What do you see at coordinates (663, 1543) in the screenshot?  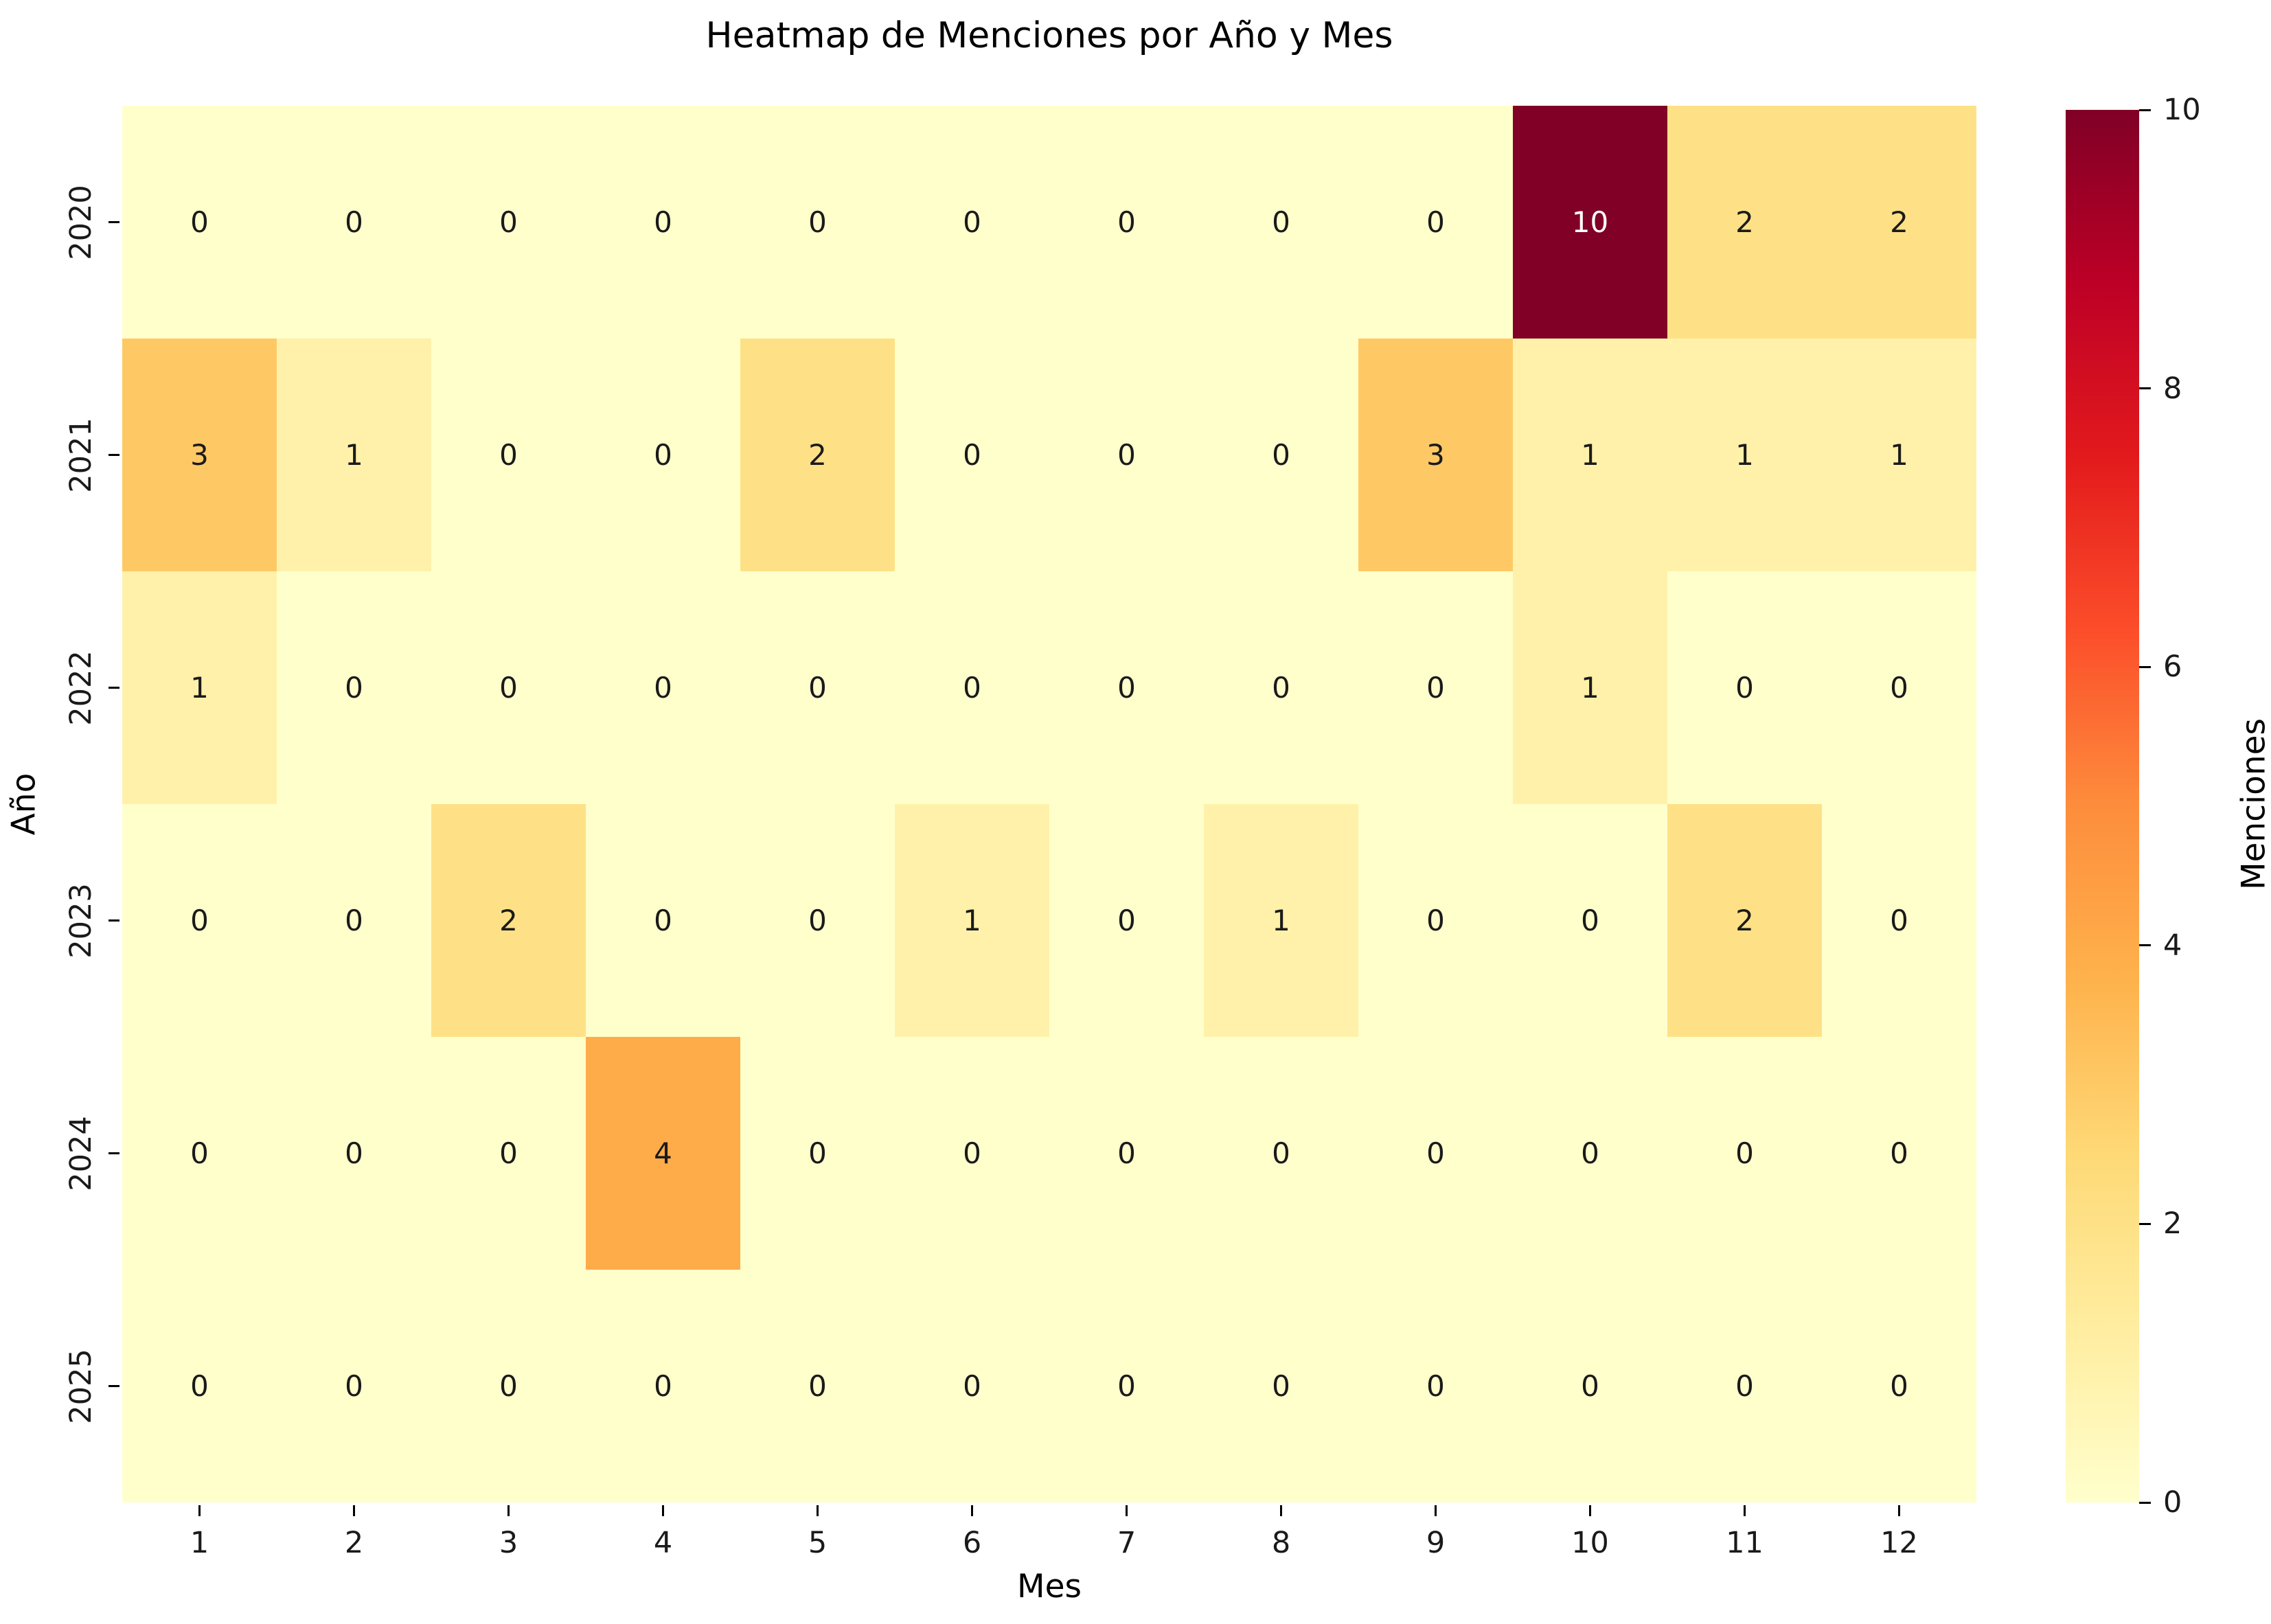 I see `x-tick-label: 4` at bounding box center [663, 1543].